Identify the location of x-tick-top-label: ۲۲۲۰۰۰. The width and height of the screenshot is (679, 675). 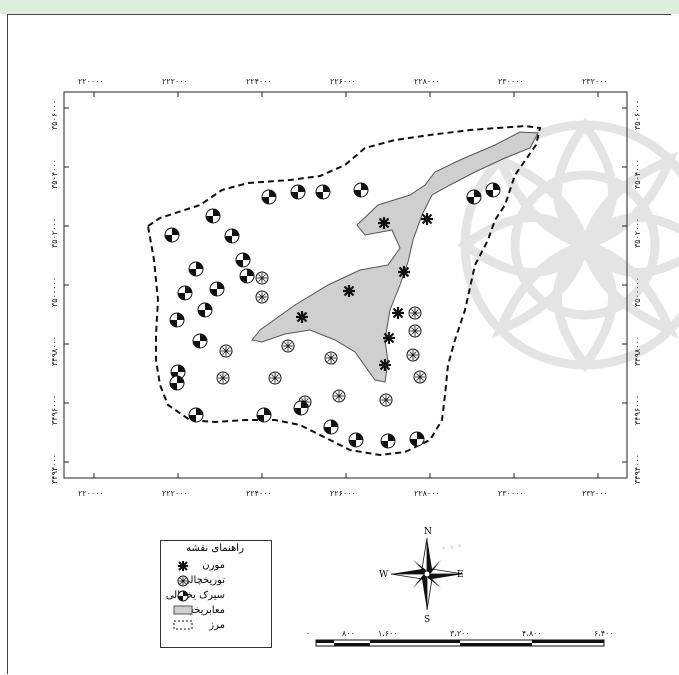
(175, 81).